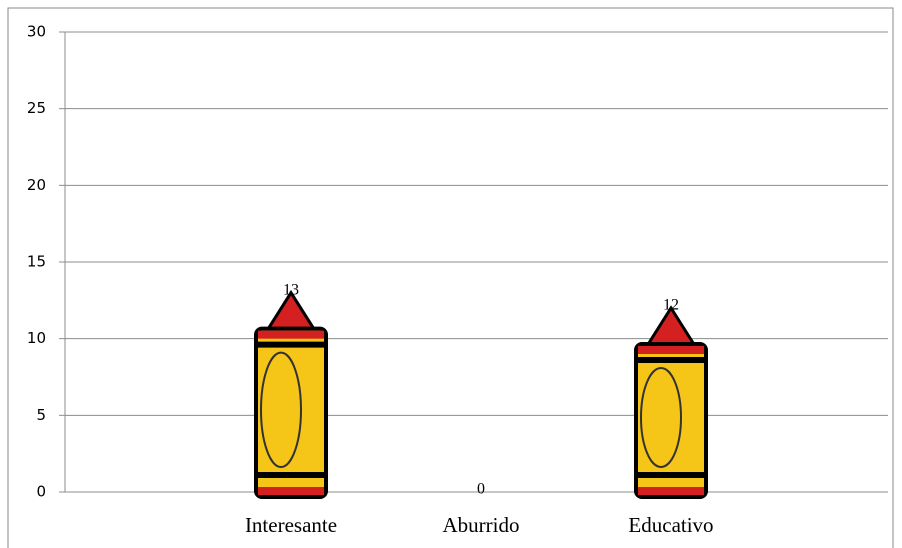 The image size is (902, 548). Describe the element at coordinates (291, 289) in the screenshot. I see `value-label: 13` at that location.